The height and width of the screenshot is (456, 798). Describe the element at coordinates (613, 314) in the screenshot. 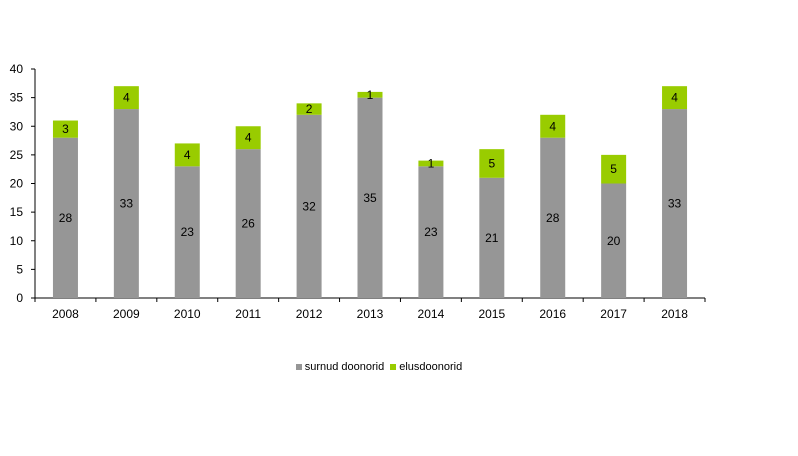

I see `x-tick-label: 2017` at that location.